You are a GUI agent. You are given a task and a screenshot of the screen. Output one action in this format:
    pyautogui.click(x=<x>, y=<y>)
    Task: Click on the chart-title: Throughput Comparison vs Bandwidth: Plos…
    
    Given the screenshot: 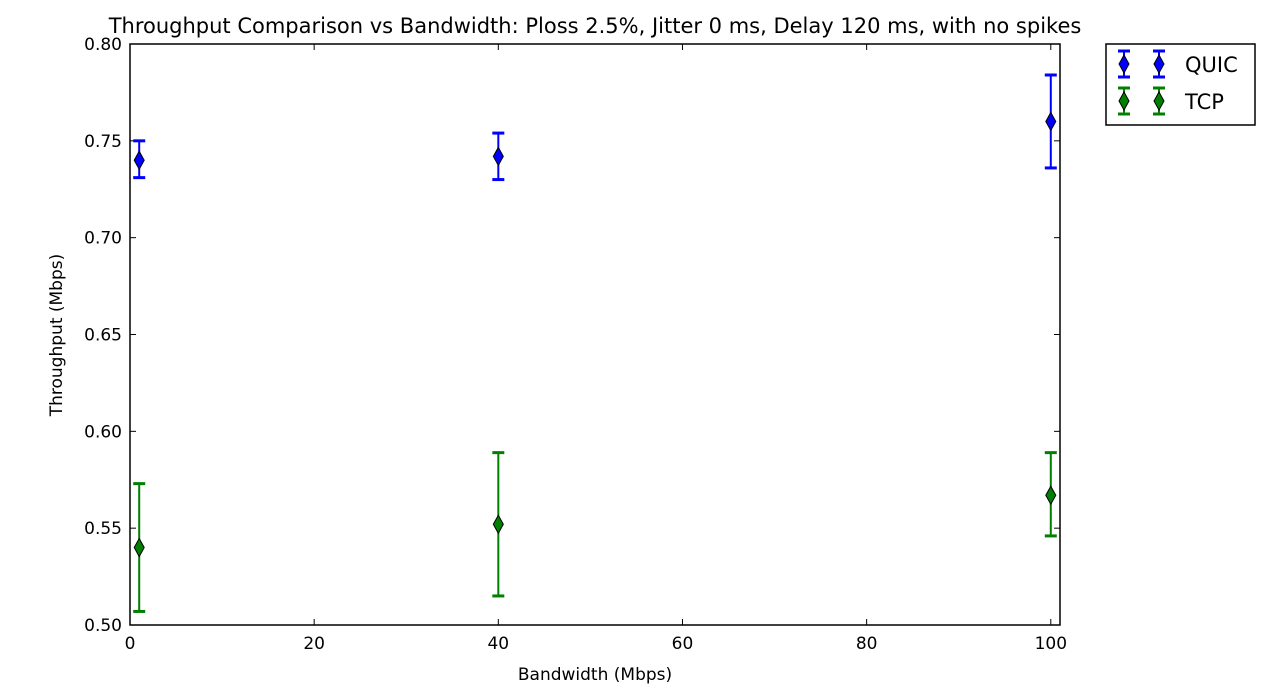 What is the action you would take?
    pyautogui.click(x=595, y=26)
    